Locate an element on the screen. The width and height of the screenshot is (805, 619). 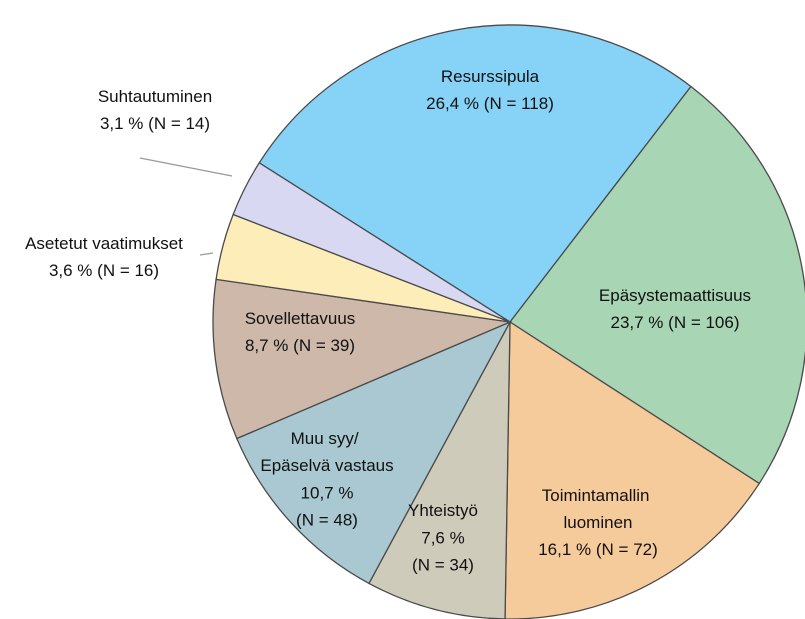
slice-label: Epäsystemaattisuus is located at coordinates (675, 295).